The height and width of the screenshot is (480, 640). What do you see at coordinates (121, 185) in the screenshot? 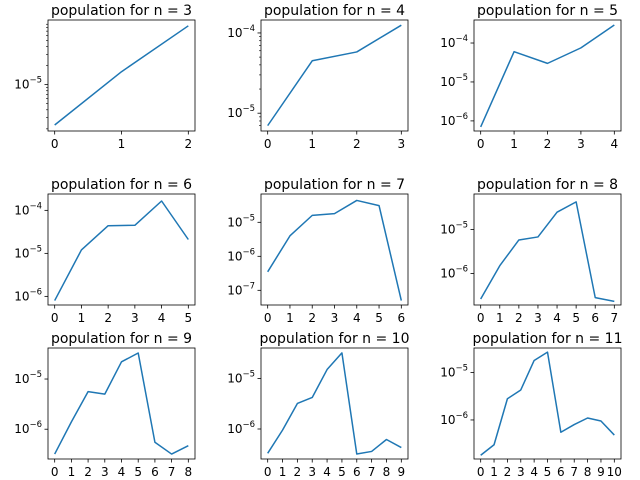
I see `subplot-title: population for n = 6` at bounding box center [121, 185].